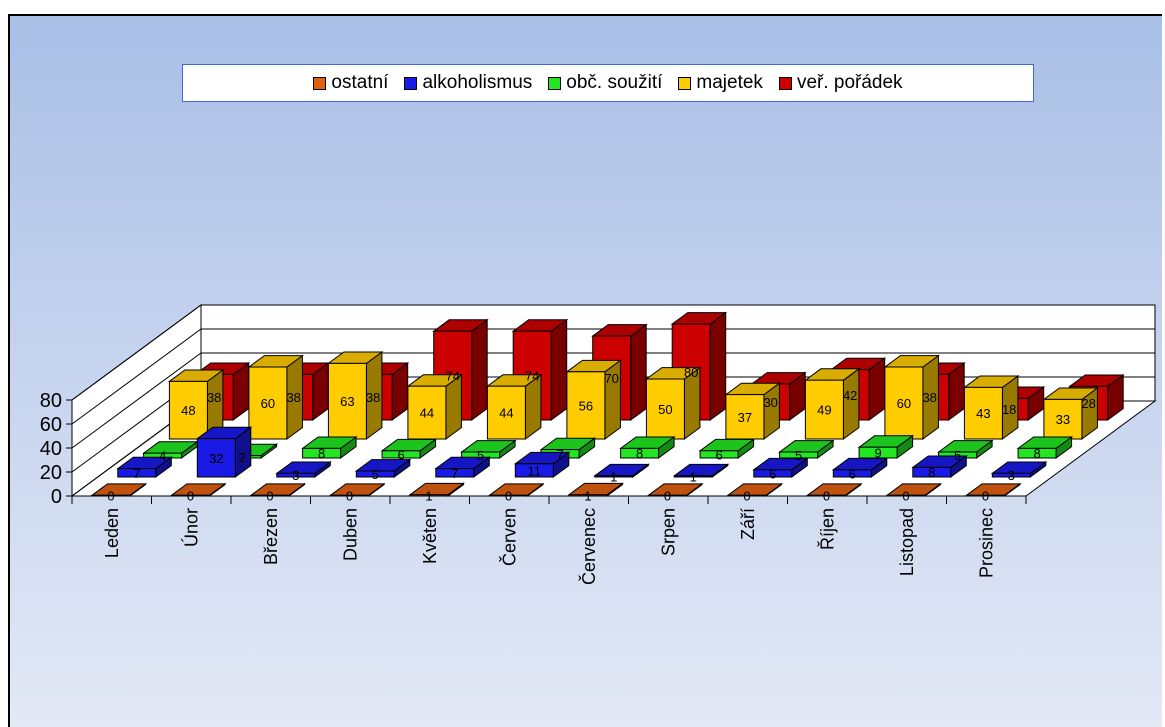 This screenshot has height=727, width=1165. Describe the element at coordinates (271, 536) in the screenshot. I see `x-tick-label: Březen` at that location.